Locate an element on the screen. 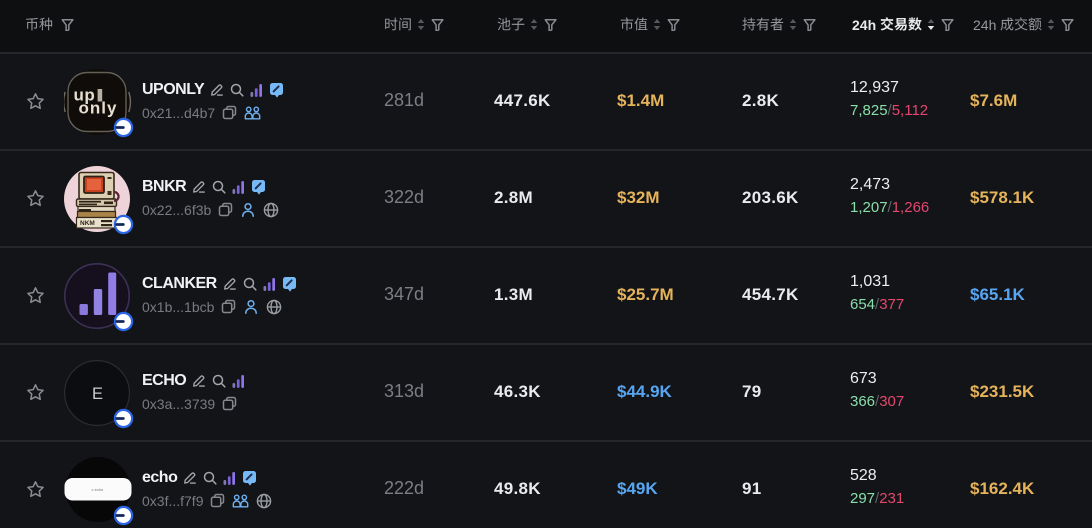 The width and height of the screenshot is (1092, 528). svg-text: up is located at coordinates (85, 95).